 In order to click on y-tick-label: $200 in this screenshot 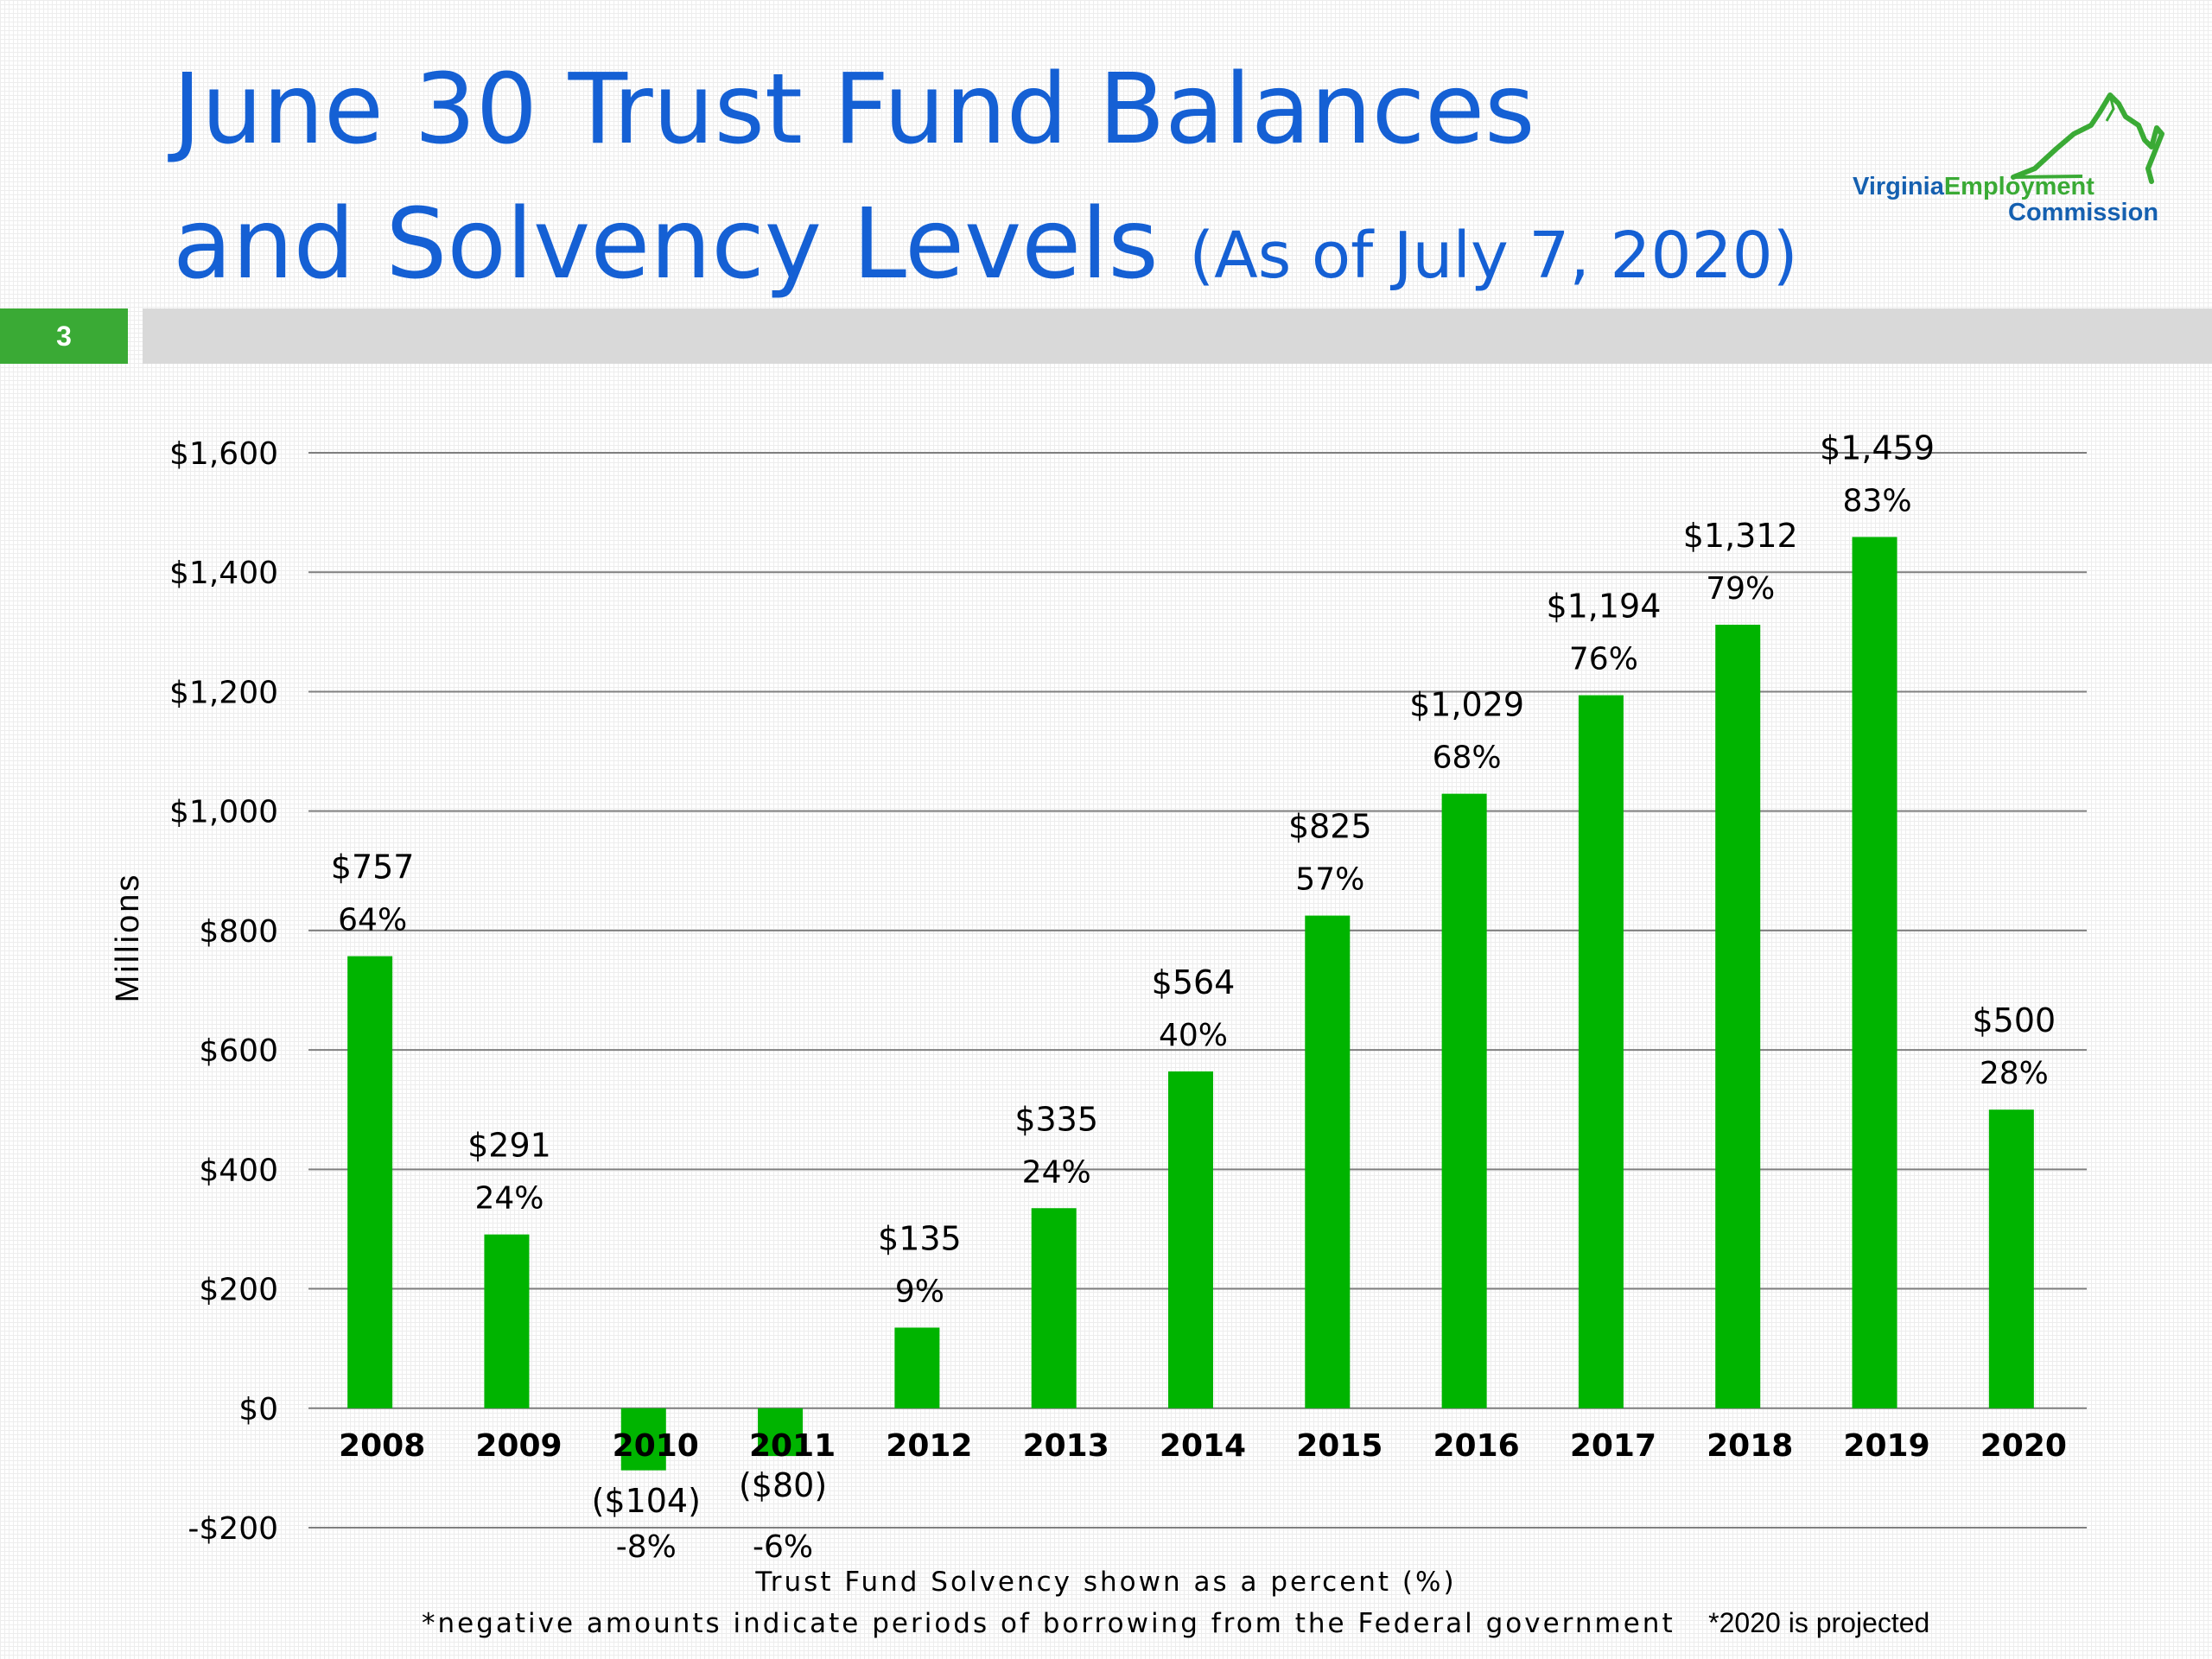, I will do `click(238, 1290)`.